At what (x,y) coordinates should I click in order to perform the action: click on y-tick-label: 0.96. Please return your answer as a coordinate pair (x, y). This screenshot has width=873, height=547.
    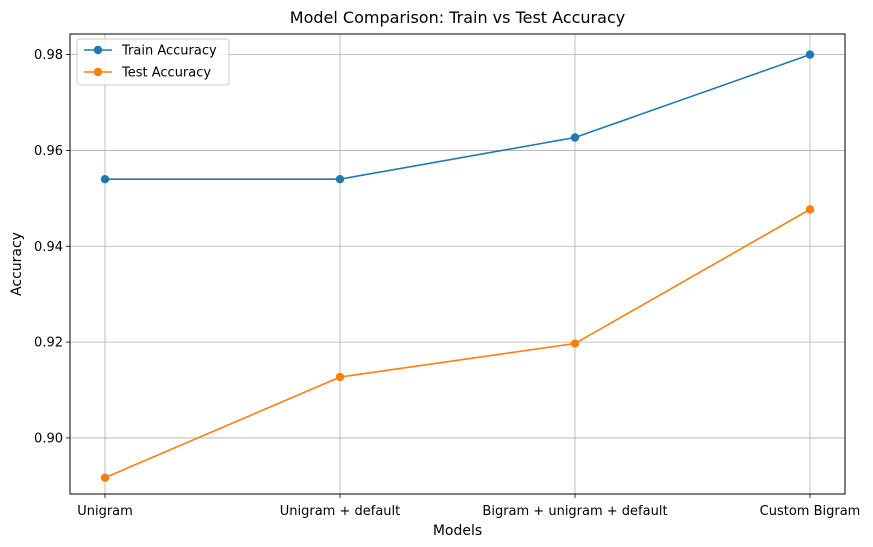
    Looking at the image, I should click on (48, 151).